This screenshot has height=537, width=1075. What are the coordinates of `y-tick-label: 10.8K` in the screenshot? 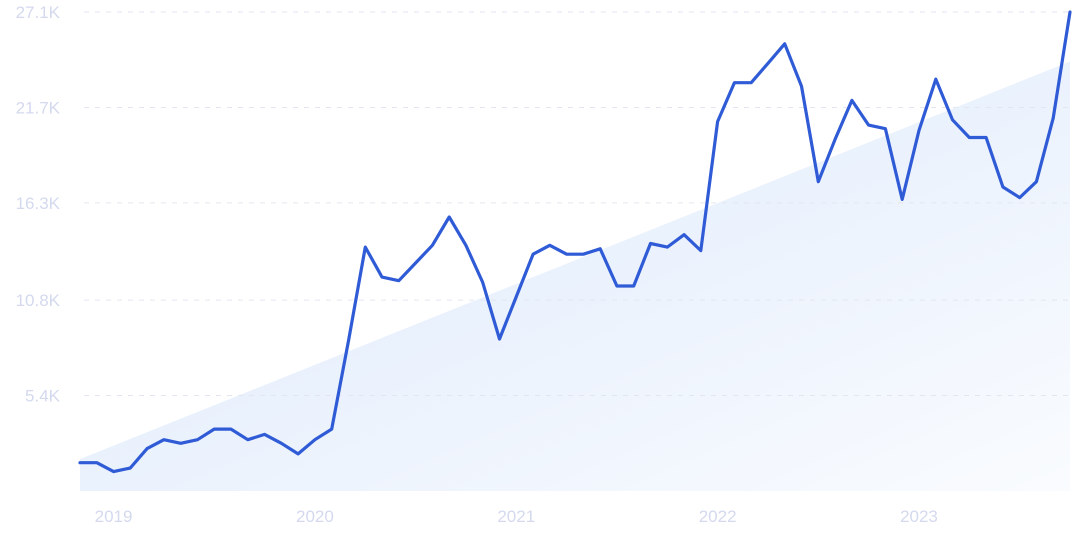 It's located at (38, 300).